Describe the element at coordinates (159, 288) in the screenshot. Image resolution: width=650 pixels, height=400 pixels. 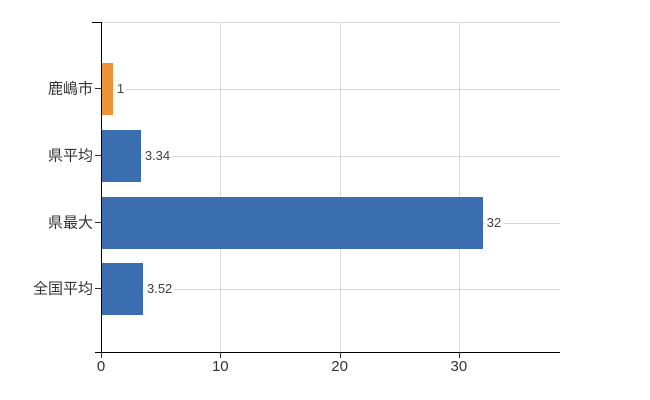
I see `bar-value-label: 3.52` at that location.